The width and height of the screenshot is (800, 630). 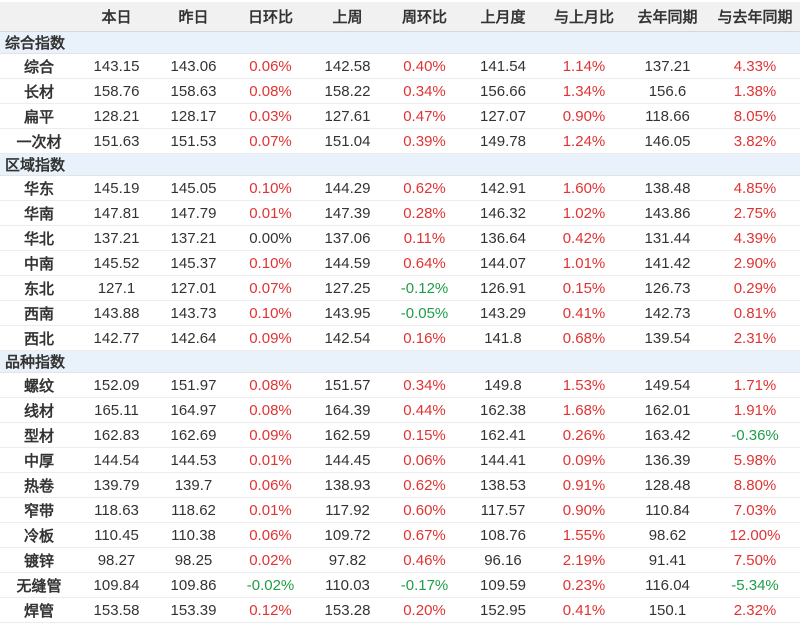 What do you see at coordinates (347, 213) in the screenshot?
I see `value-cell: 147.39` at bounding box center [347, 213].